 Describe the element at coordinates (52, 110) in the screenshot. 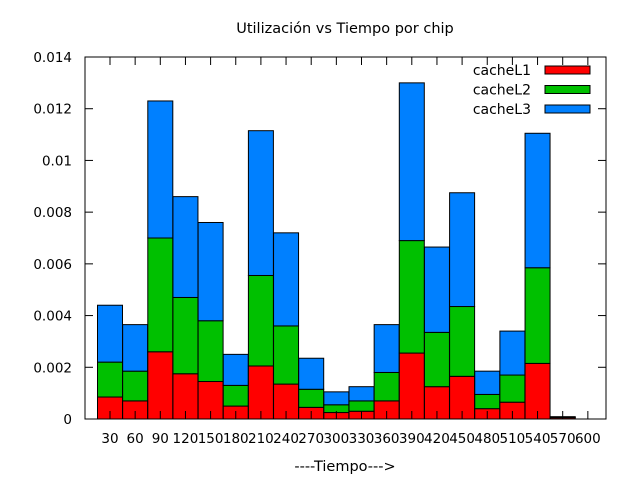

I see `y-tick-label: 0.012` at that location.